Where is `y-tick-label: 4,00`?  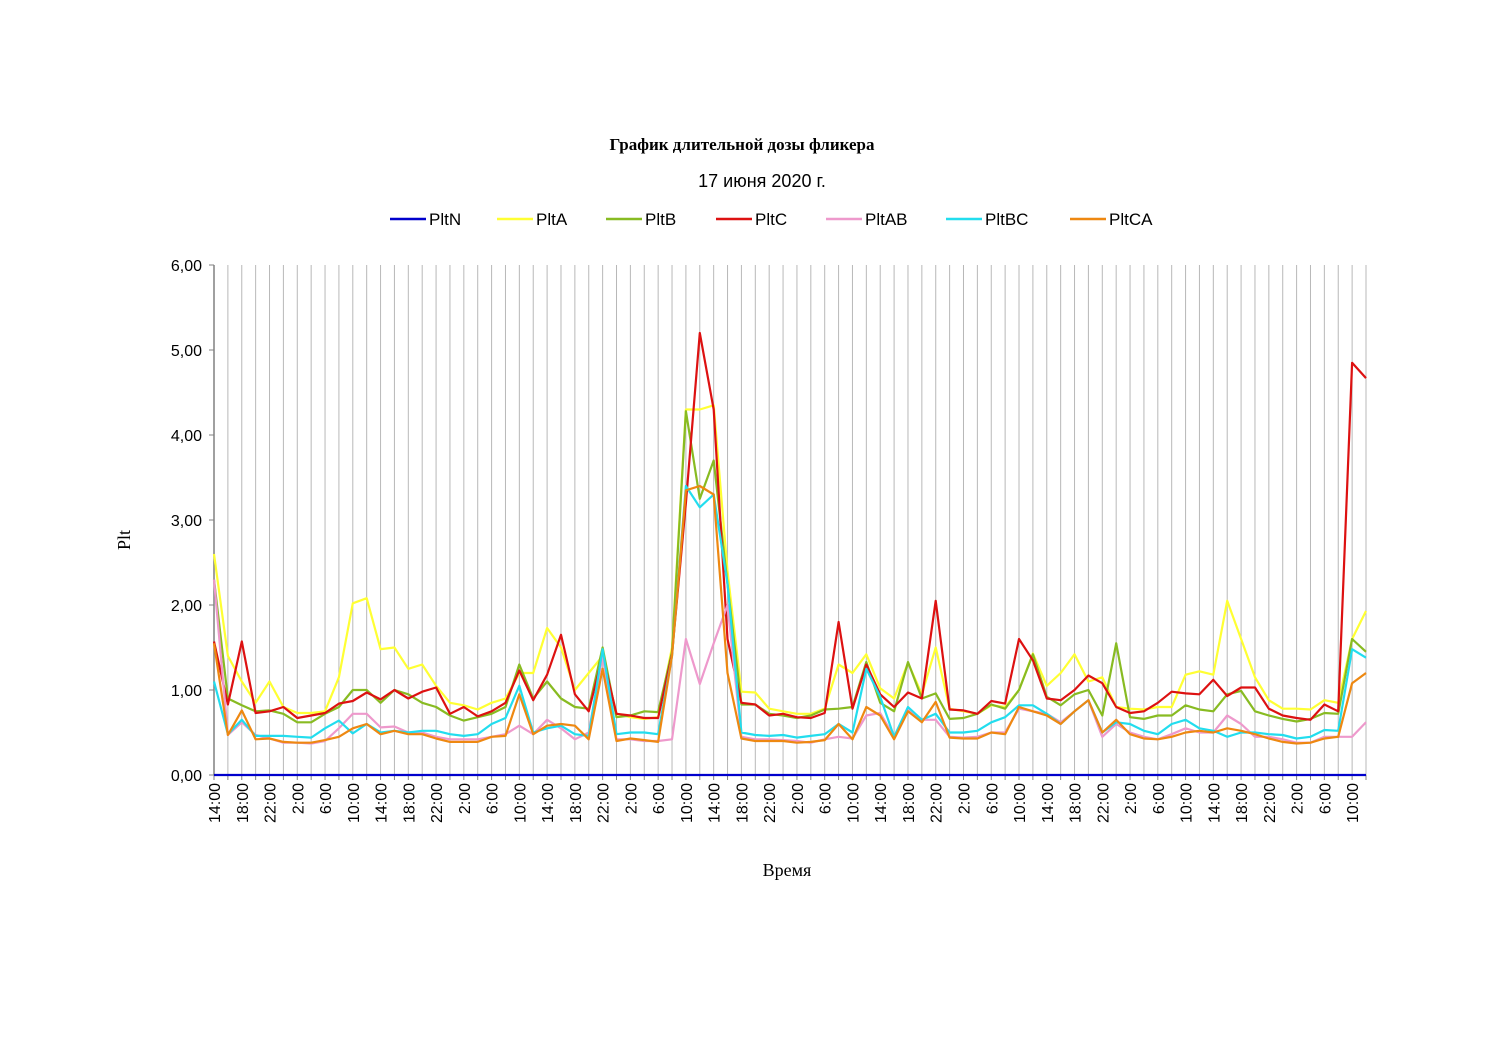 y-tick-label: 4,00 is located at coordinates (186, 436).